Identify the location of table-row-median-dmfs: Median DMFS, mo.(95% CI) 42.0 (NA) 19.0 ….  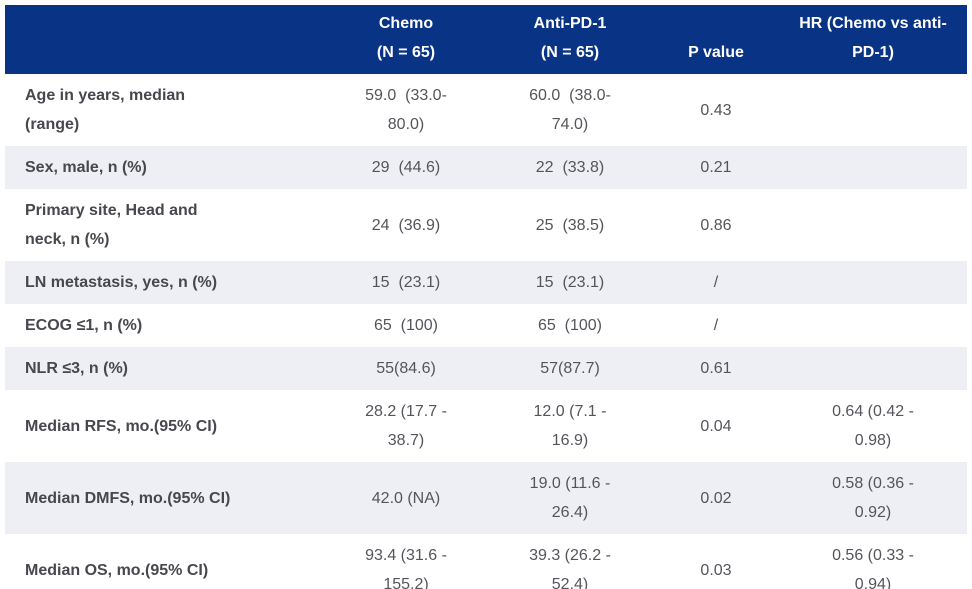
(486, 498).